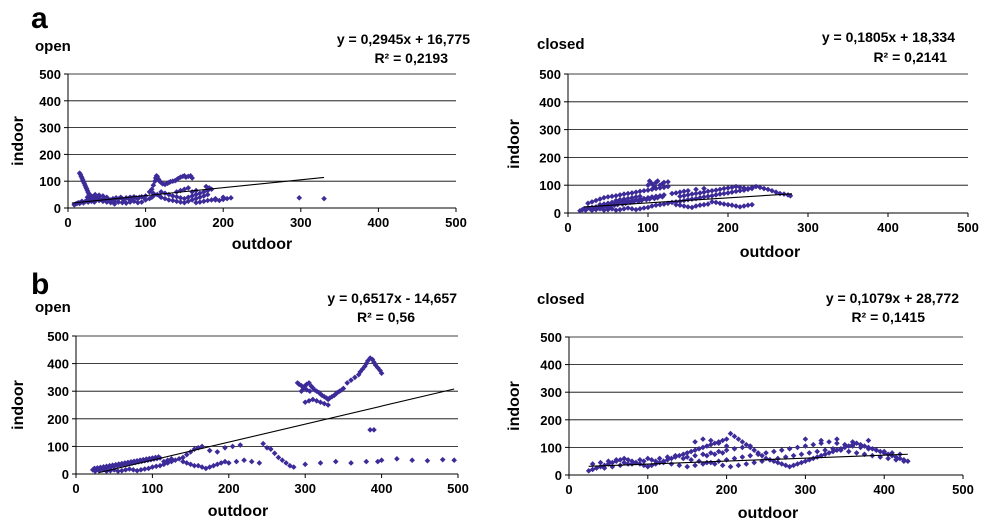 The image size is (989, 520). What do you see at coordinates (728, 227) in the screenshot?
I see `x-tick-label: 200` at bounding box center [728, 227].